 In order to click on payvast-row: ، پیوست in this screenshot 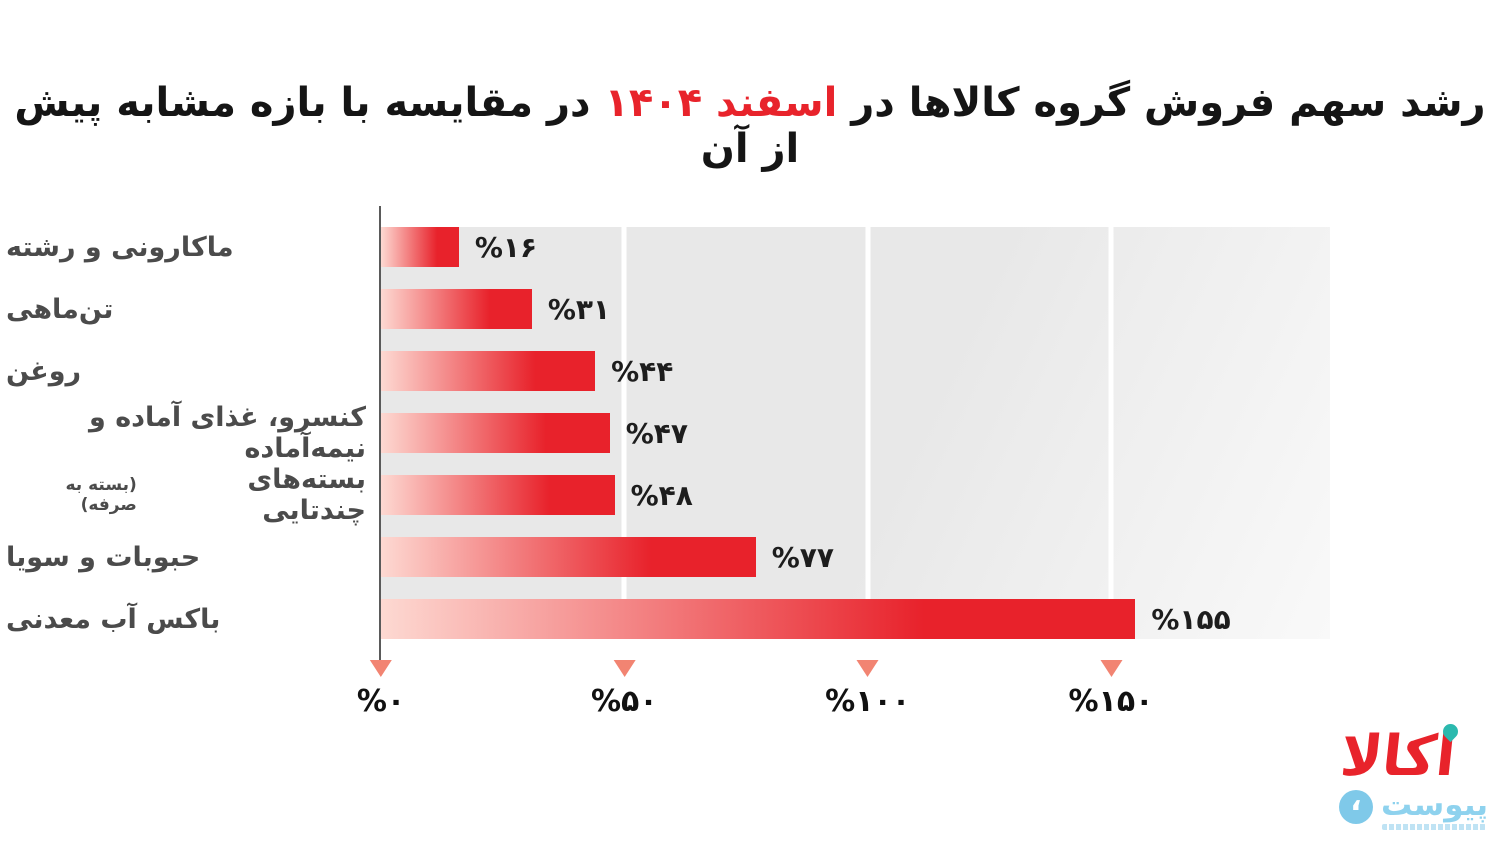, I will do `click(1402, 807)`.